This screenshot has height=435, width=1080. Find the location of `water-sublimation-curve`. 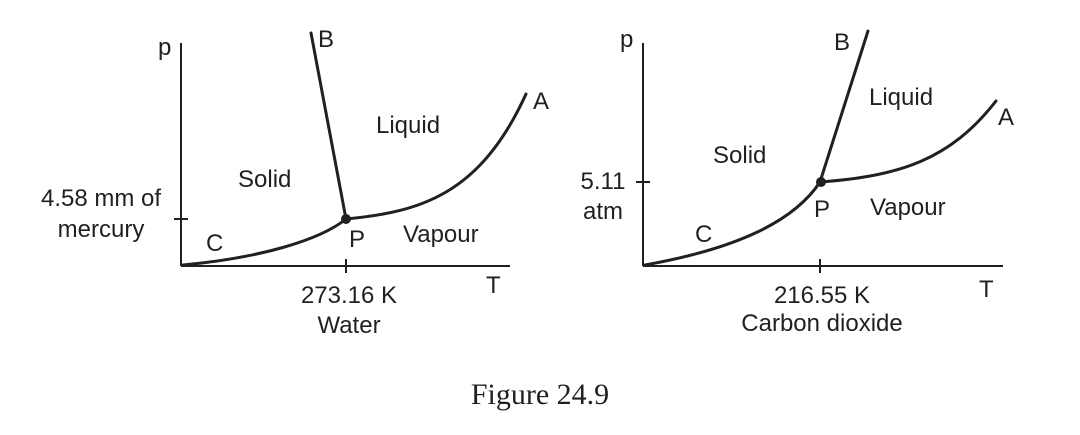

water-sublimation-curve is located at coordinates (264, 242).